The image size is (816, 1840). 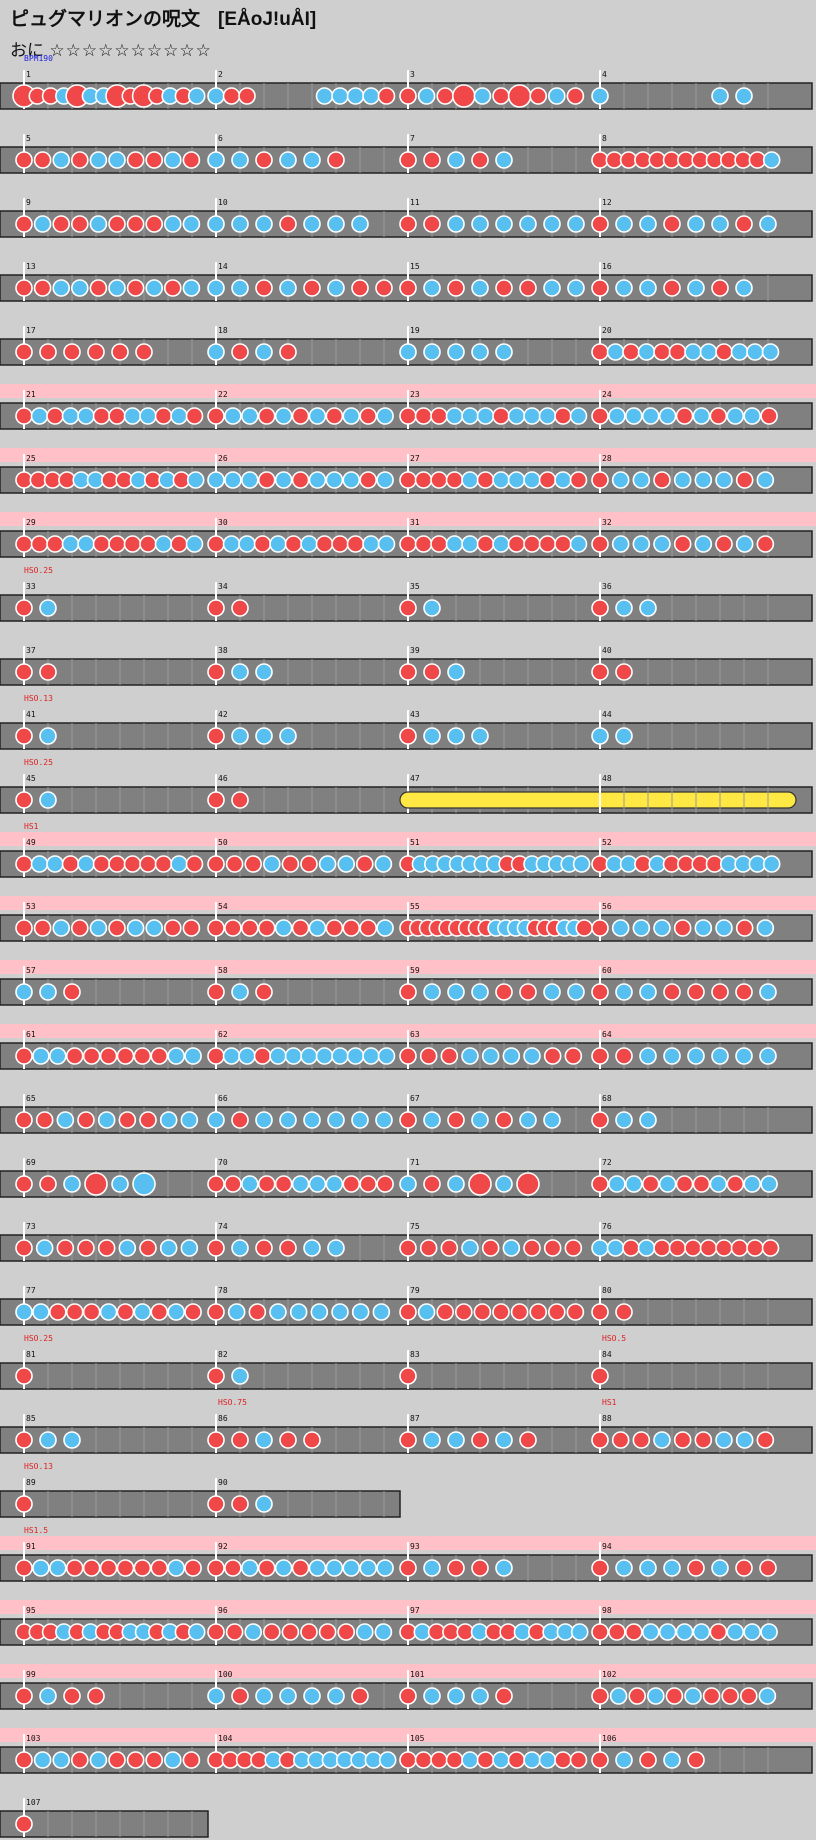 I want to click on measure-number: 85, so click(x=31, y=1418).